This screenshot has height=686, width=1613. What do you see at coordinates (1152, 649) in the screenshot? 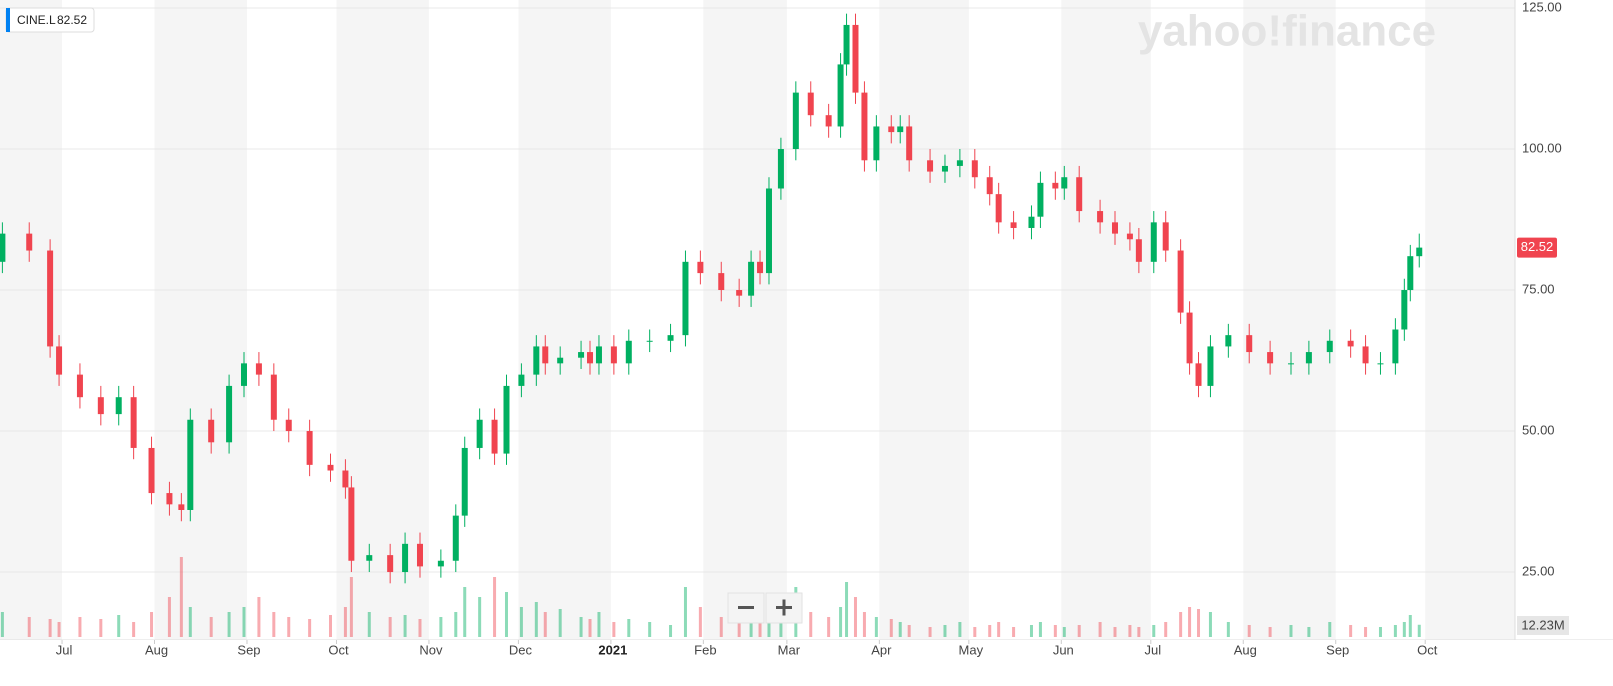
I see `x-tick-label: Jul` at bounding box center [1152, 649].